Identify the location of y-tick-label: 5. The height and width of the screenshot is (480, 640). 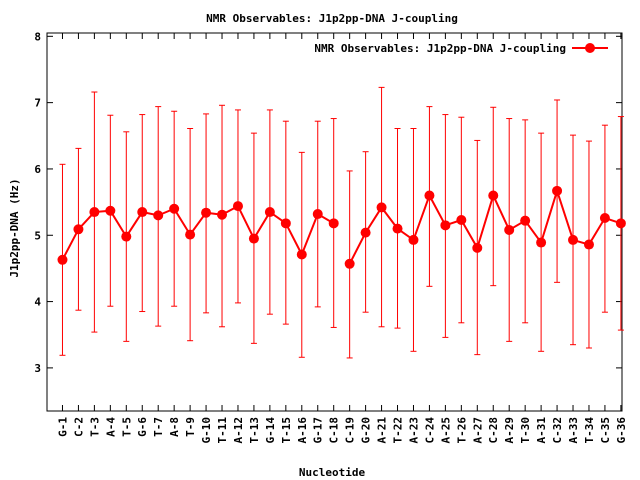
(37, 235).